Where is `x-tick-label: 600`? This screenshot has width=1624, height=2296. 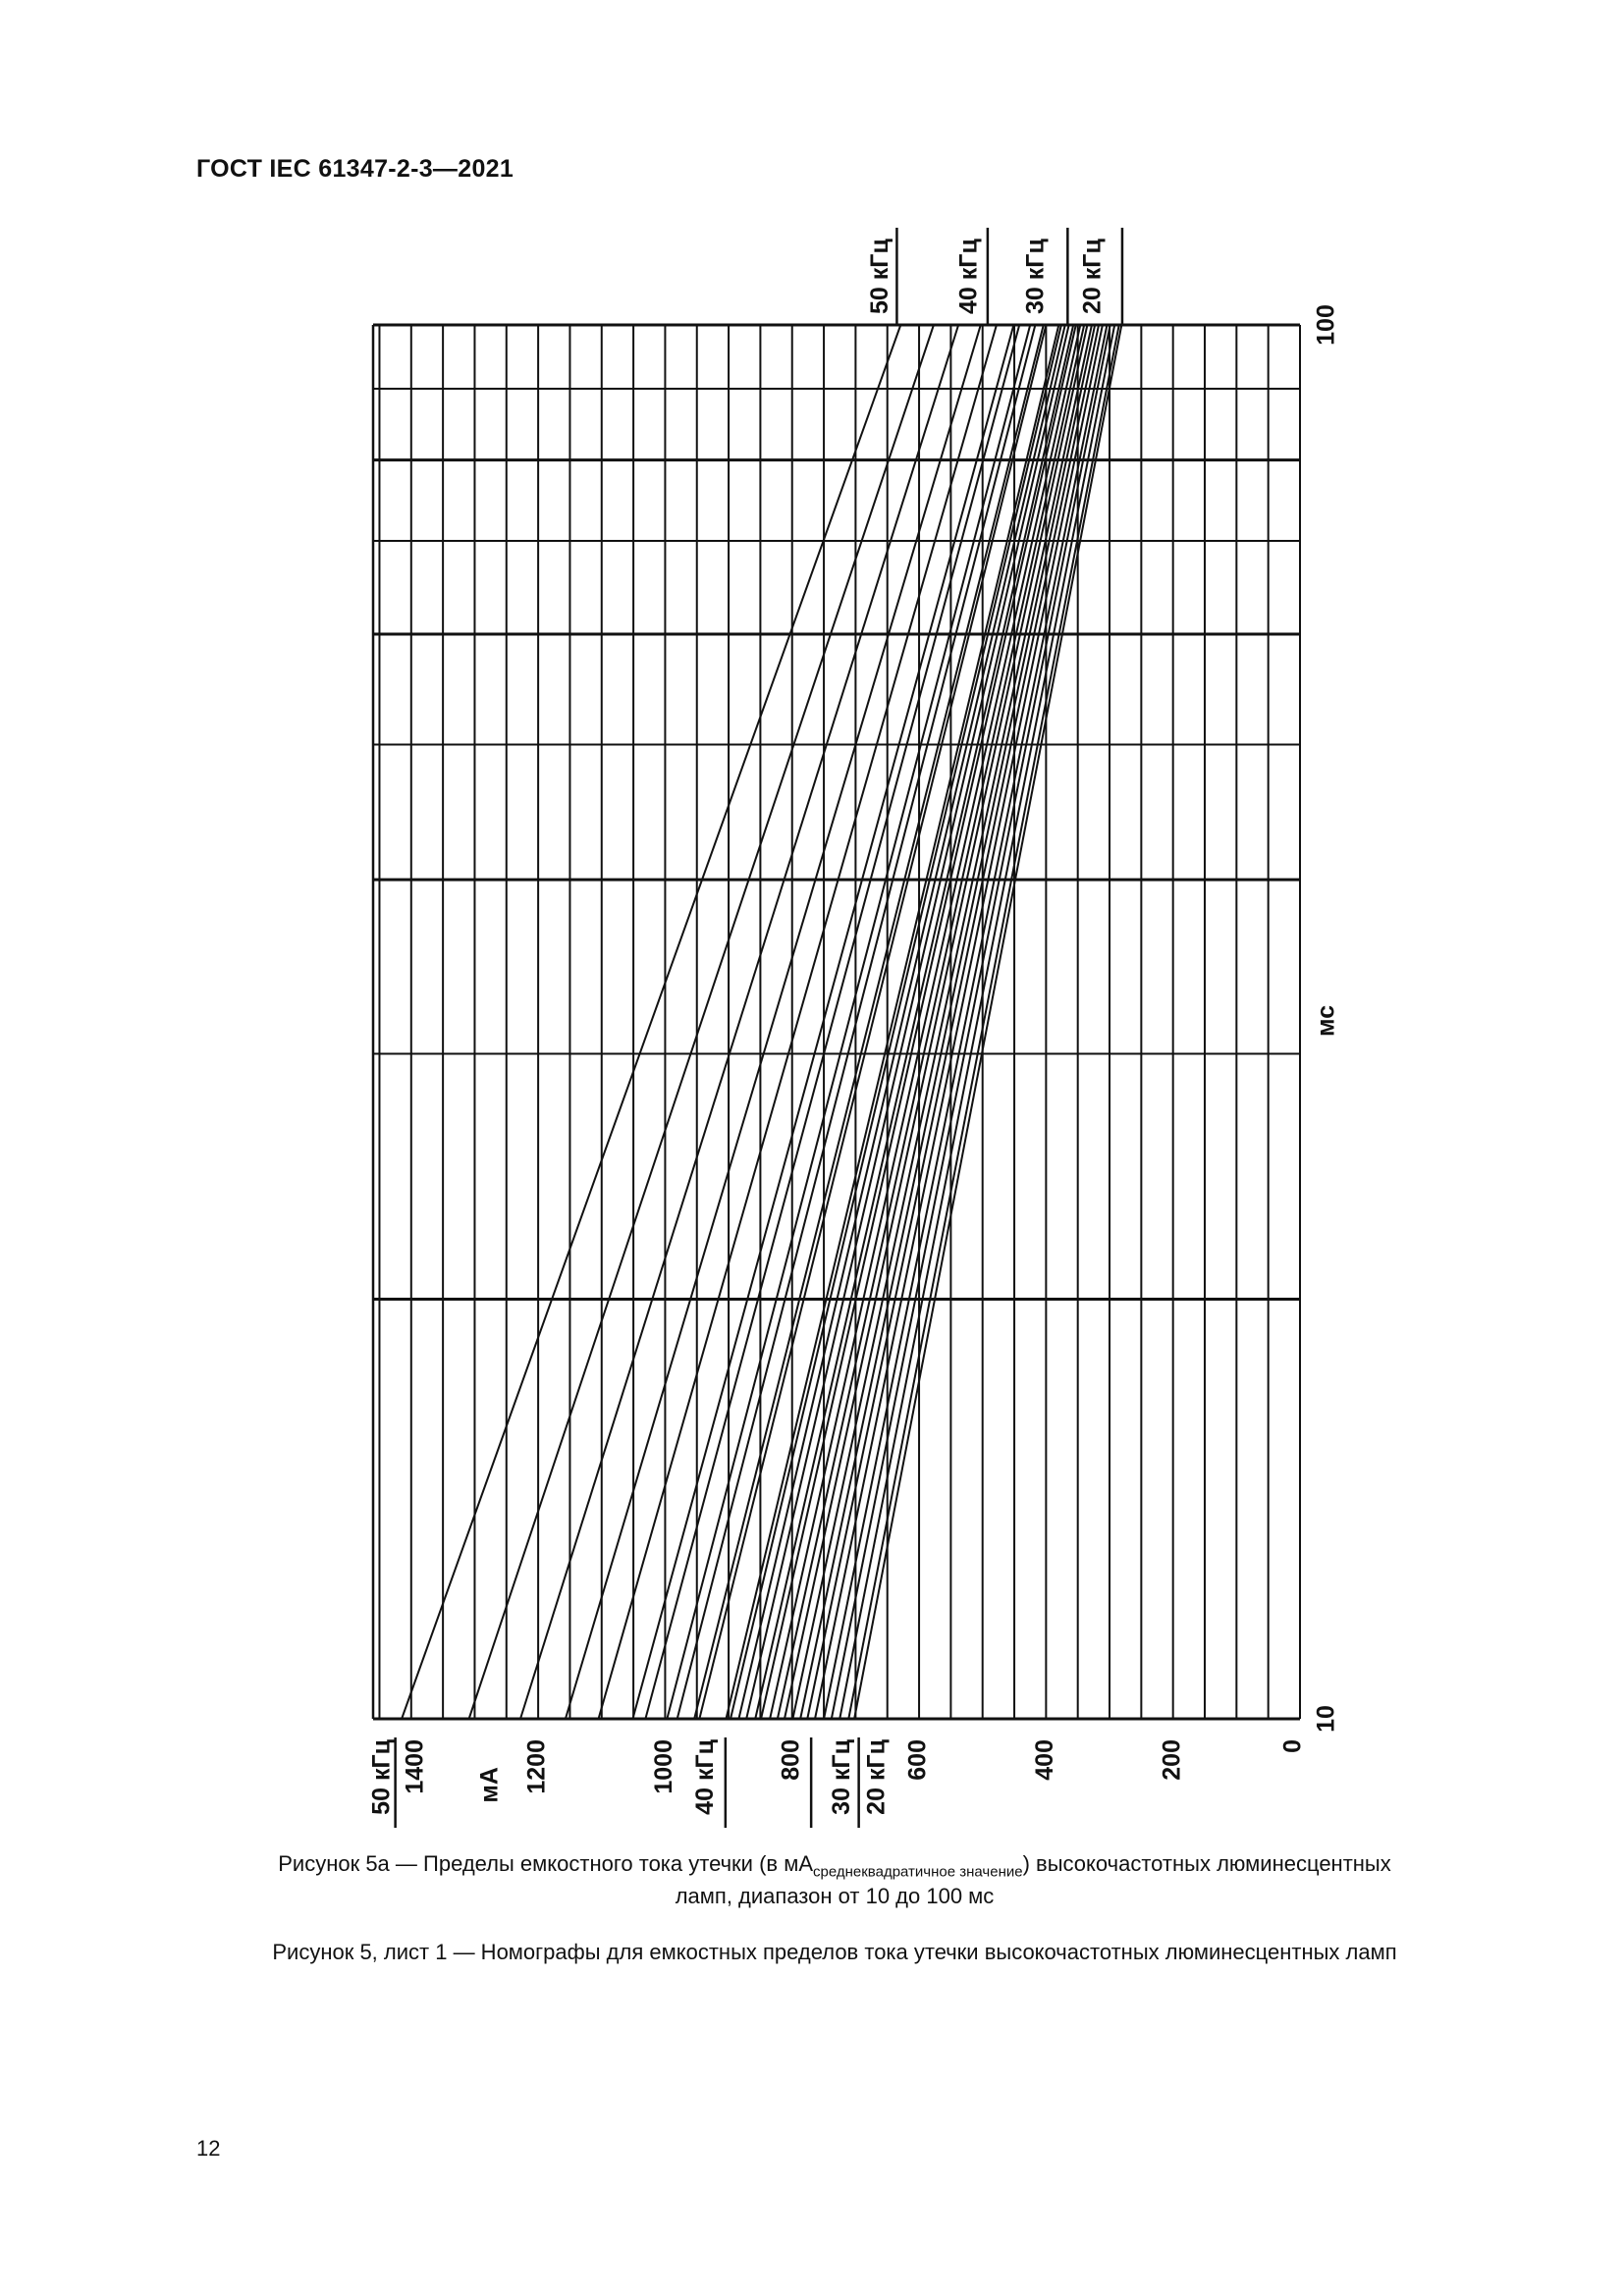
x-tick-label: 600 is located at coordinates (918, 1760).